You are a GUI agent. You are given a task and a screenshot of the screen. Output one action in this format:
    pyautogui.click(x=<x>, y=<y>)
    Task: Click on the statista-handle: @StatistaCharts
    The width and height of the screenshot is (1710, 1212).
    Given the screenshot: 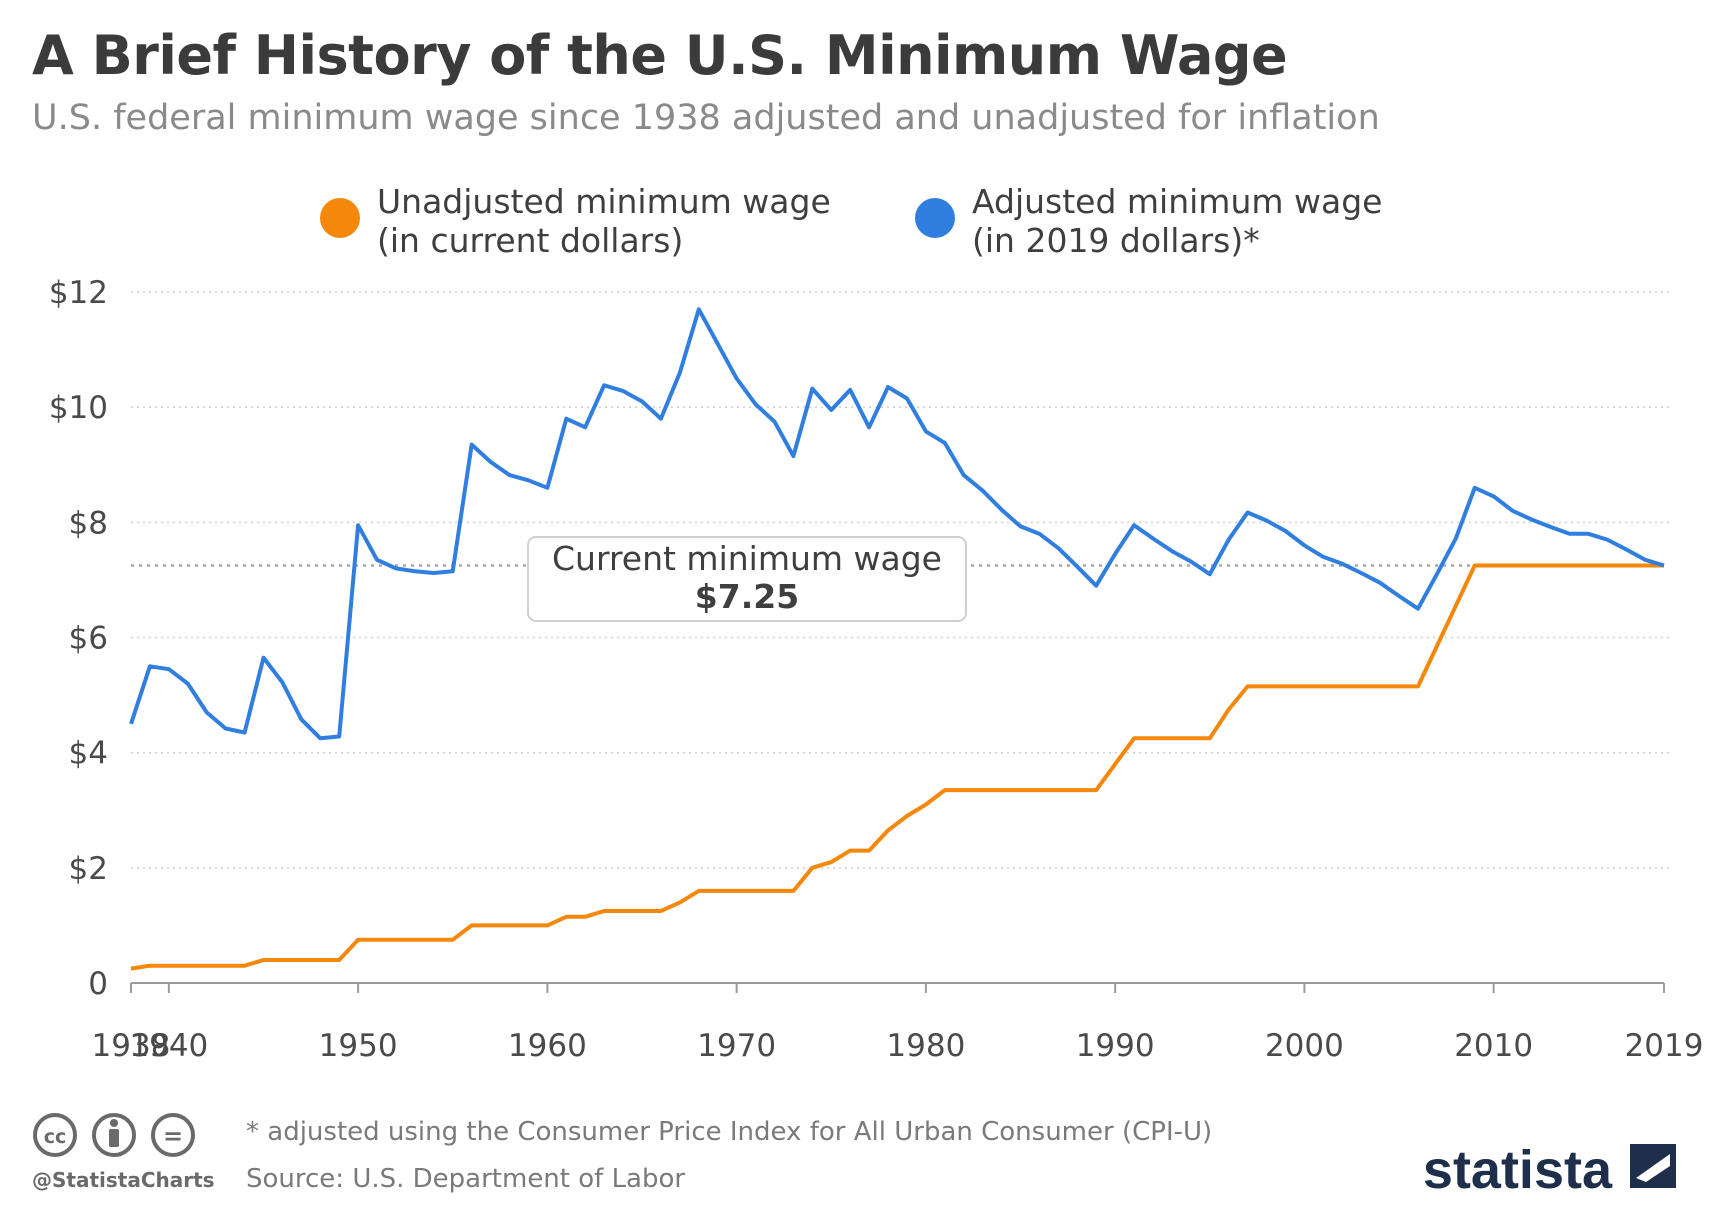 What is the action you would take?
    pyautogui.click(x=123, y=1180)
    